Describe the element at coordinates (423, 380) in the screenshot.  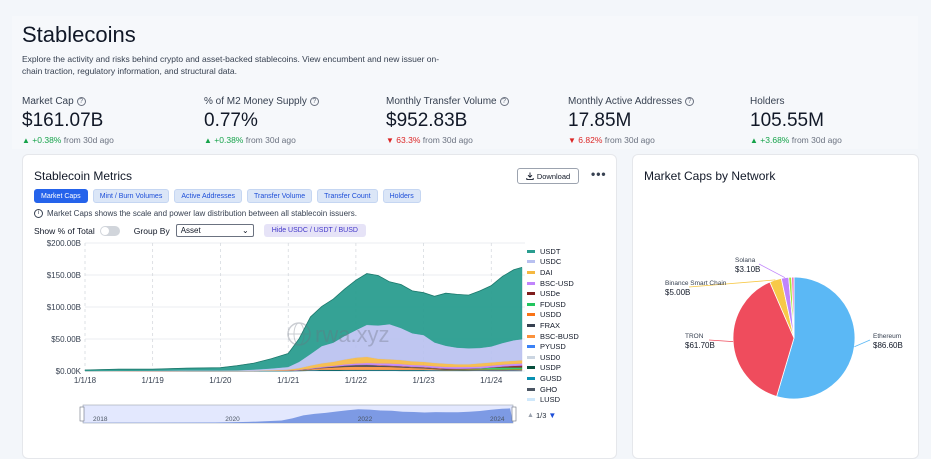
I see `x-tick-label: 1/1/23` at that location.